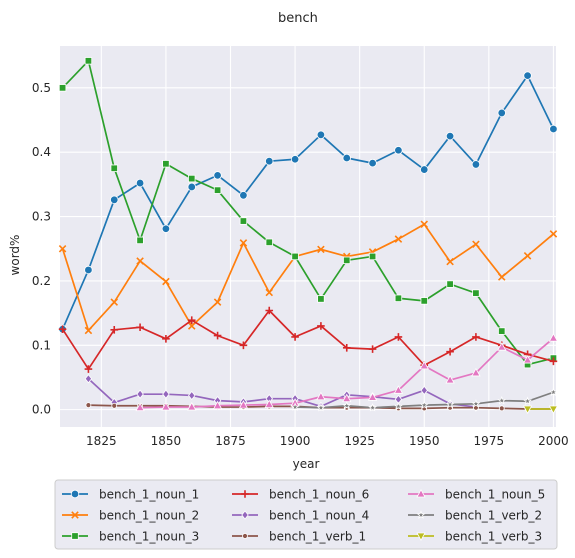 This screenshot has width=575, height=558. I want to click on legend-item: bench_1_noun_1, so click(130, 495).